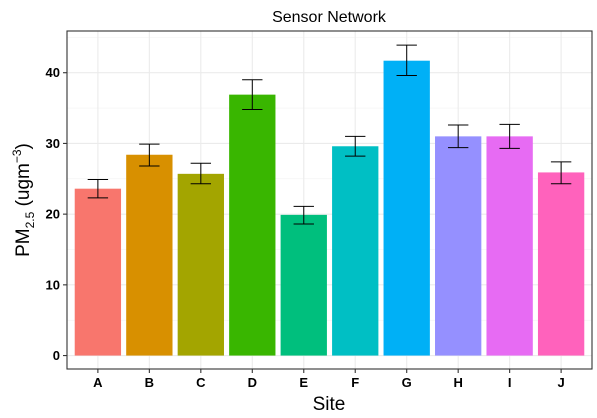 The width and height of the screenshot is (597, 418). I want to click on y-tick-label: 20, so click(53, 214).